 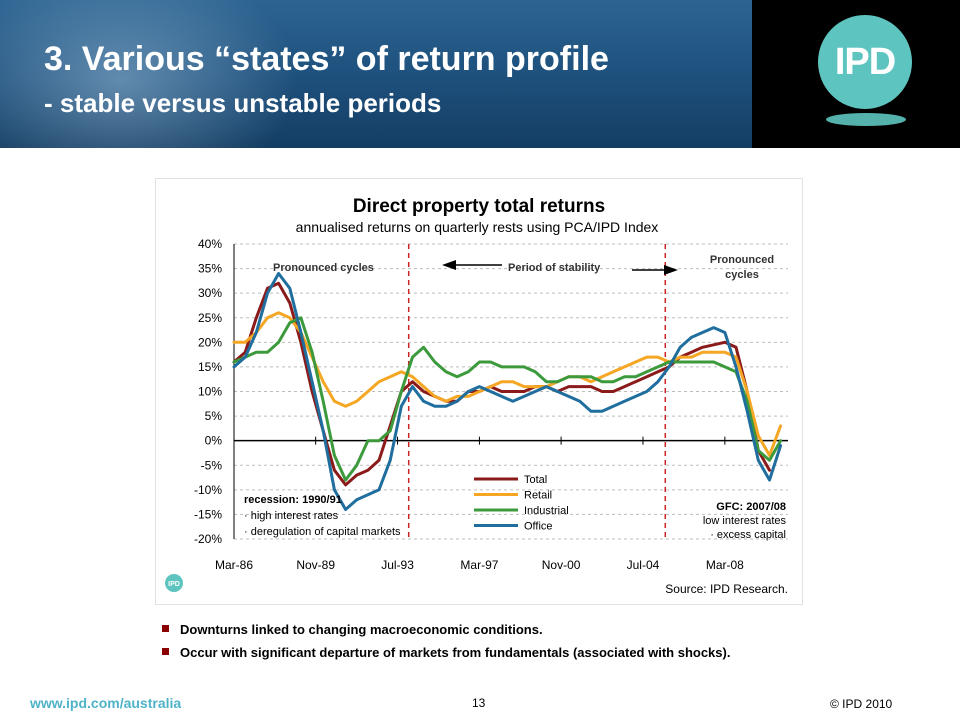 What do you see at coordinates (521, 503) in the screenshot?
I see `chart-legend: Total Retail Industrial Office` at bounding box center [521, 503].